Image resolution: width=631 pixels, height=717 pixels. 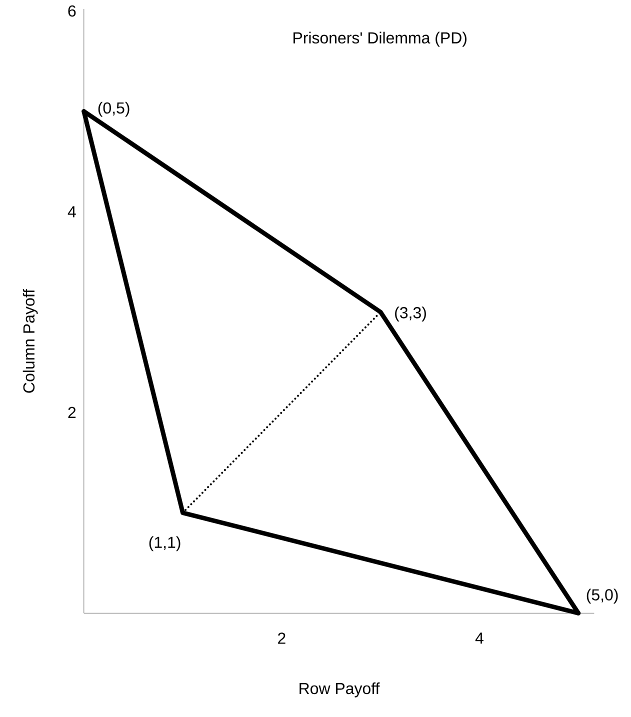 What do you see at coordinates (72, 412) in the screenshot?
I see `y-tick-label: 2` at bounding box center [72, 412].